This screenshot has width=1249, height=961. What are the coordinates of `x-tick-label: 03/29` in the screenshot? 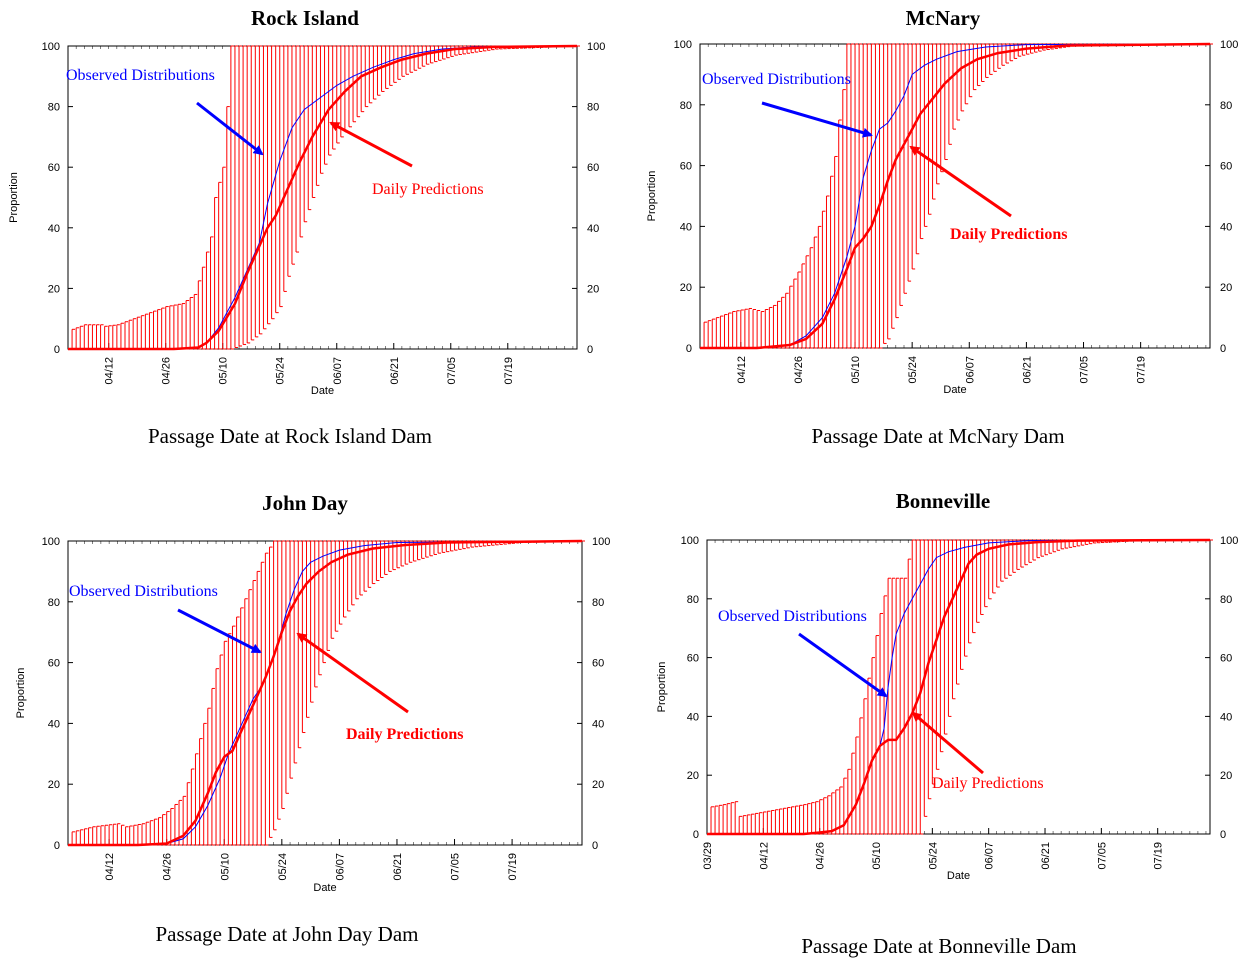 It's located at (708, 856).